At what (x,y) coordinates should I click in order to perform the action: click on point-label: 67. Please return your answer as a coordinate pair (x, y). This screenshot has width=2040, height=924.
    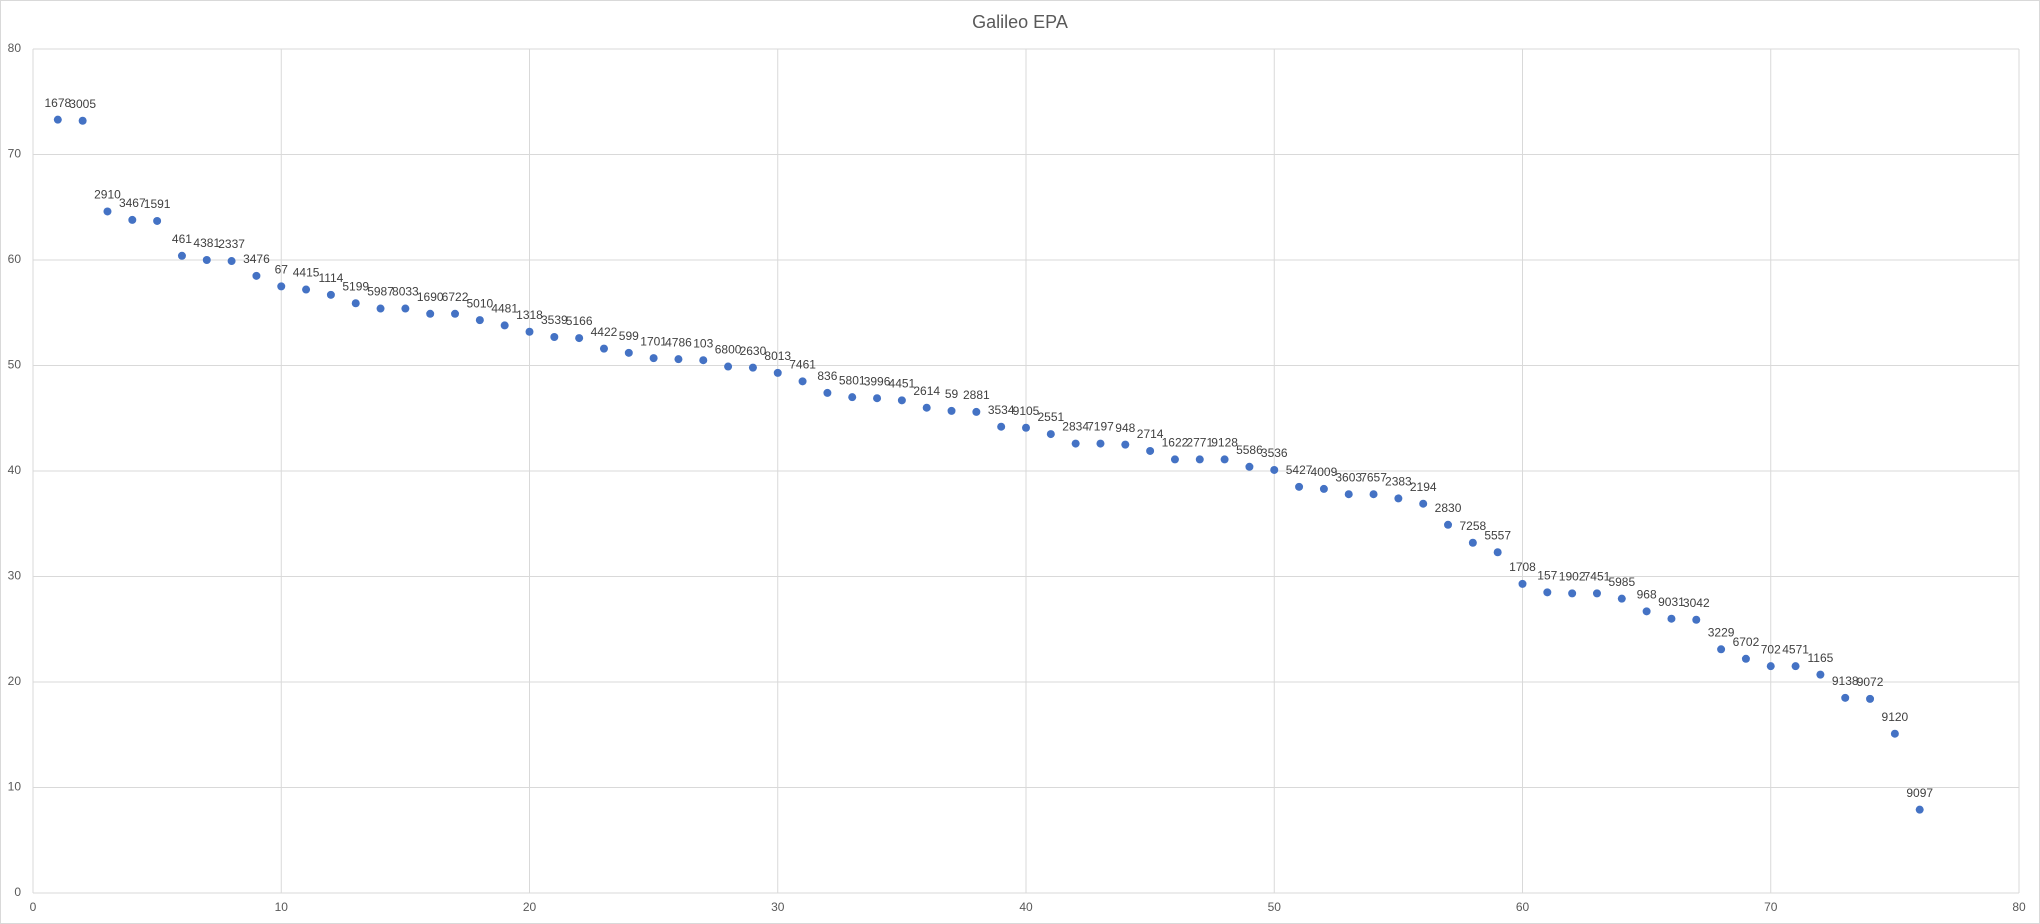
    Looking at the image, I should click on (282, 270).